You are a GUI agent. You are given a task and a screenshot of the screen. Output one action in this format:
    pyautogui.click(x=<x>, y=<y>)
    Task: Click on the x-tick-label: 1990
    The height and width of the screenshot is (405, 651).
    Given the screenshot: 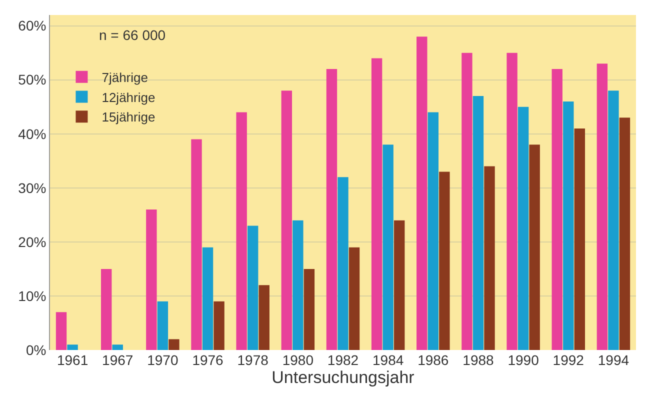 What is the action you would take?
    pyautogui.click(x=524, y=360)
    